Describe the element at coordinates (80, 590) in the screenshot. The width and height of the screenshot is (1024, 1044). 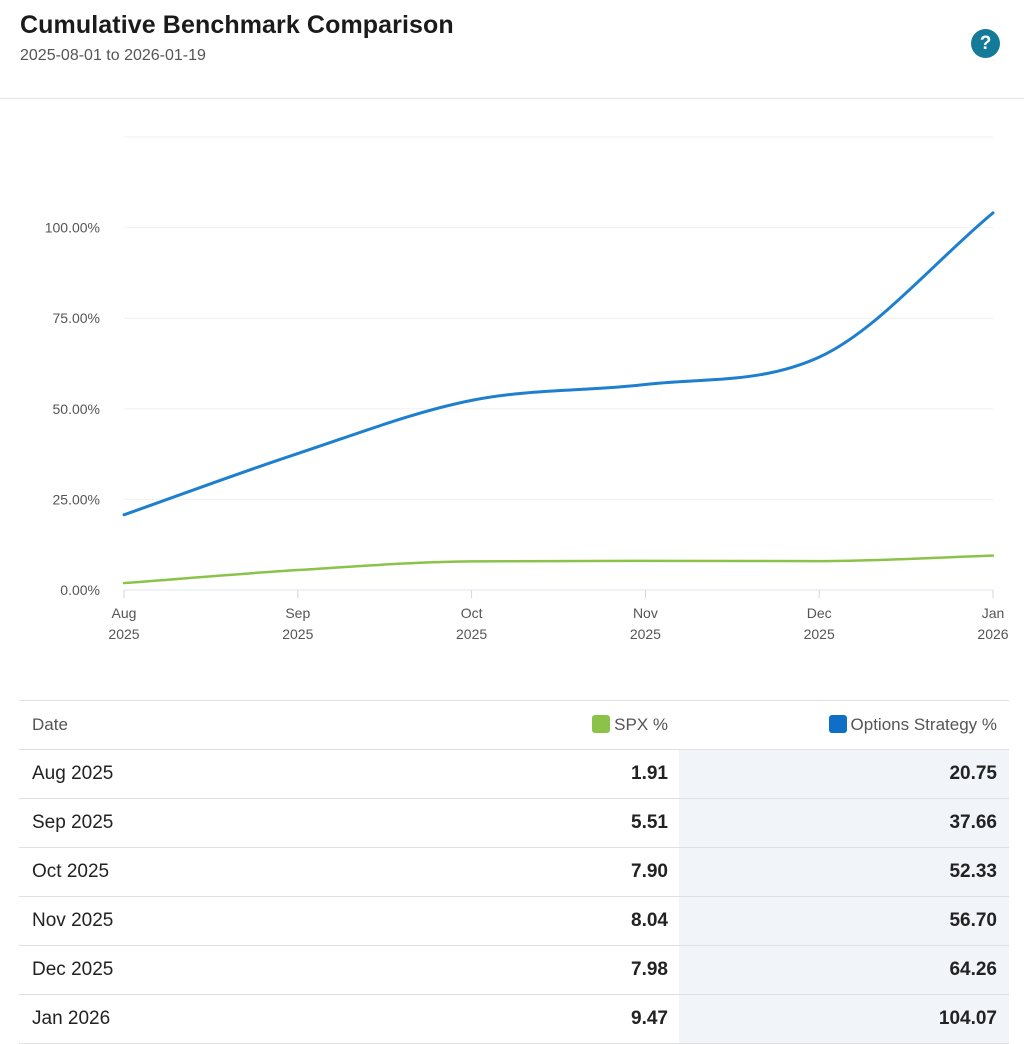
I see `y-tick-label: 0.00%` at that location.